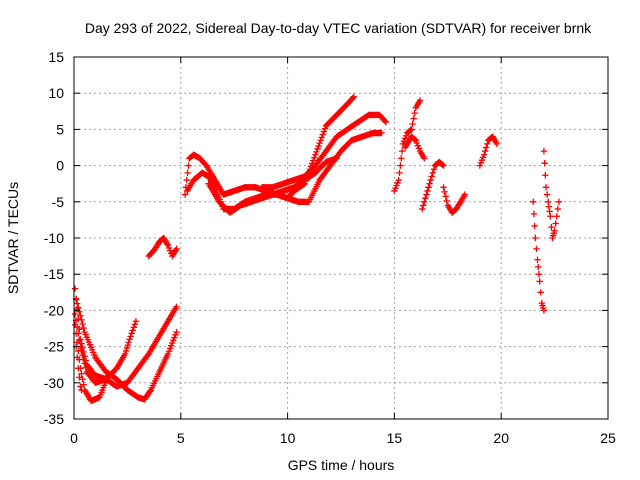 The width and height of the screenshot is (640, 480). I want to click on series-arc2, so click(105, 348).